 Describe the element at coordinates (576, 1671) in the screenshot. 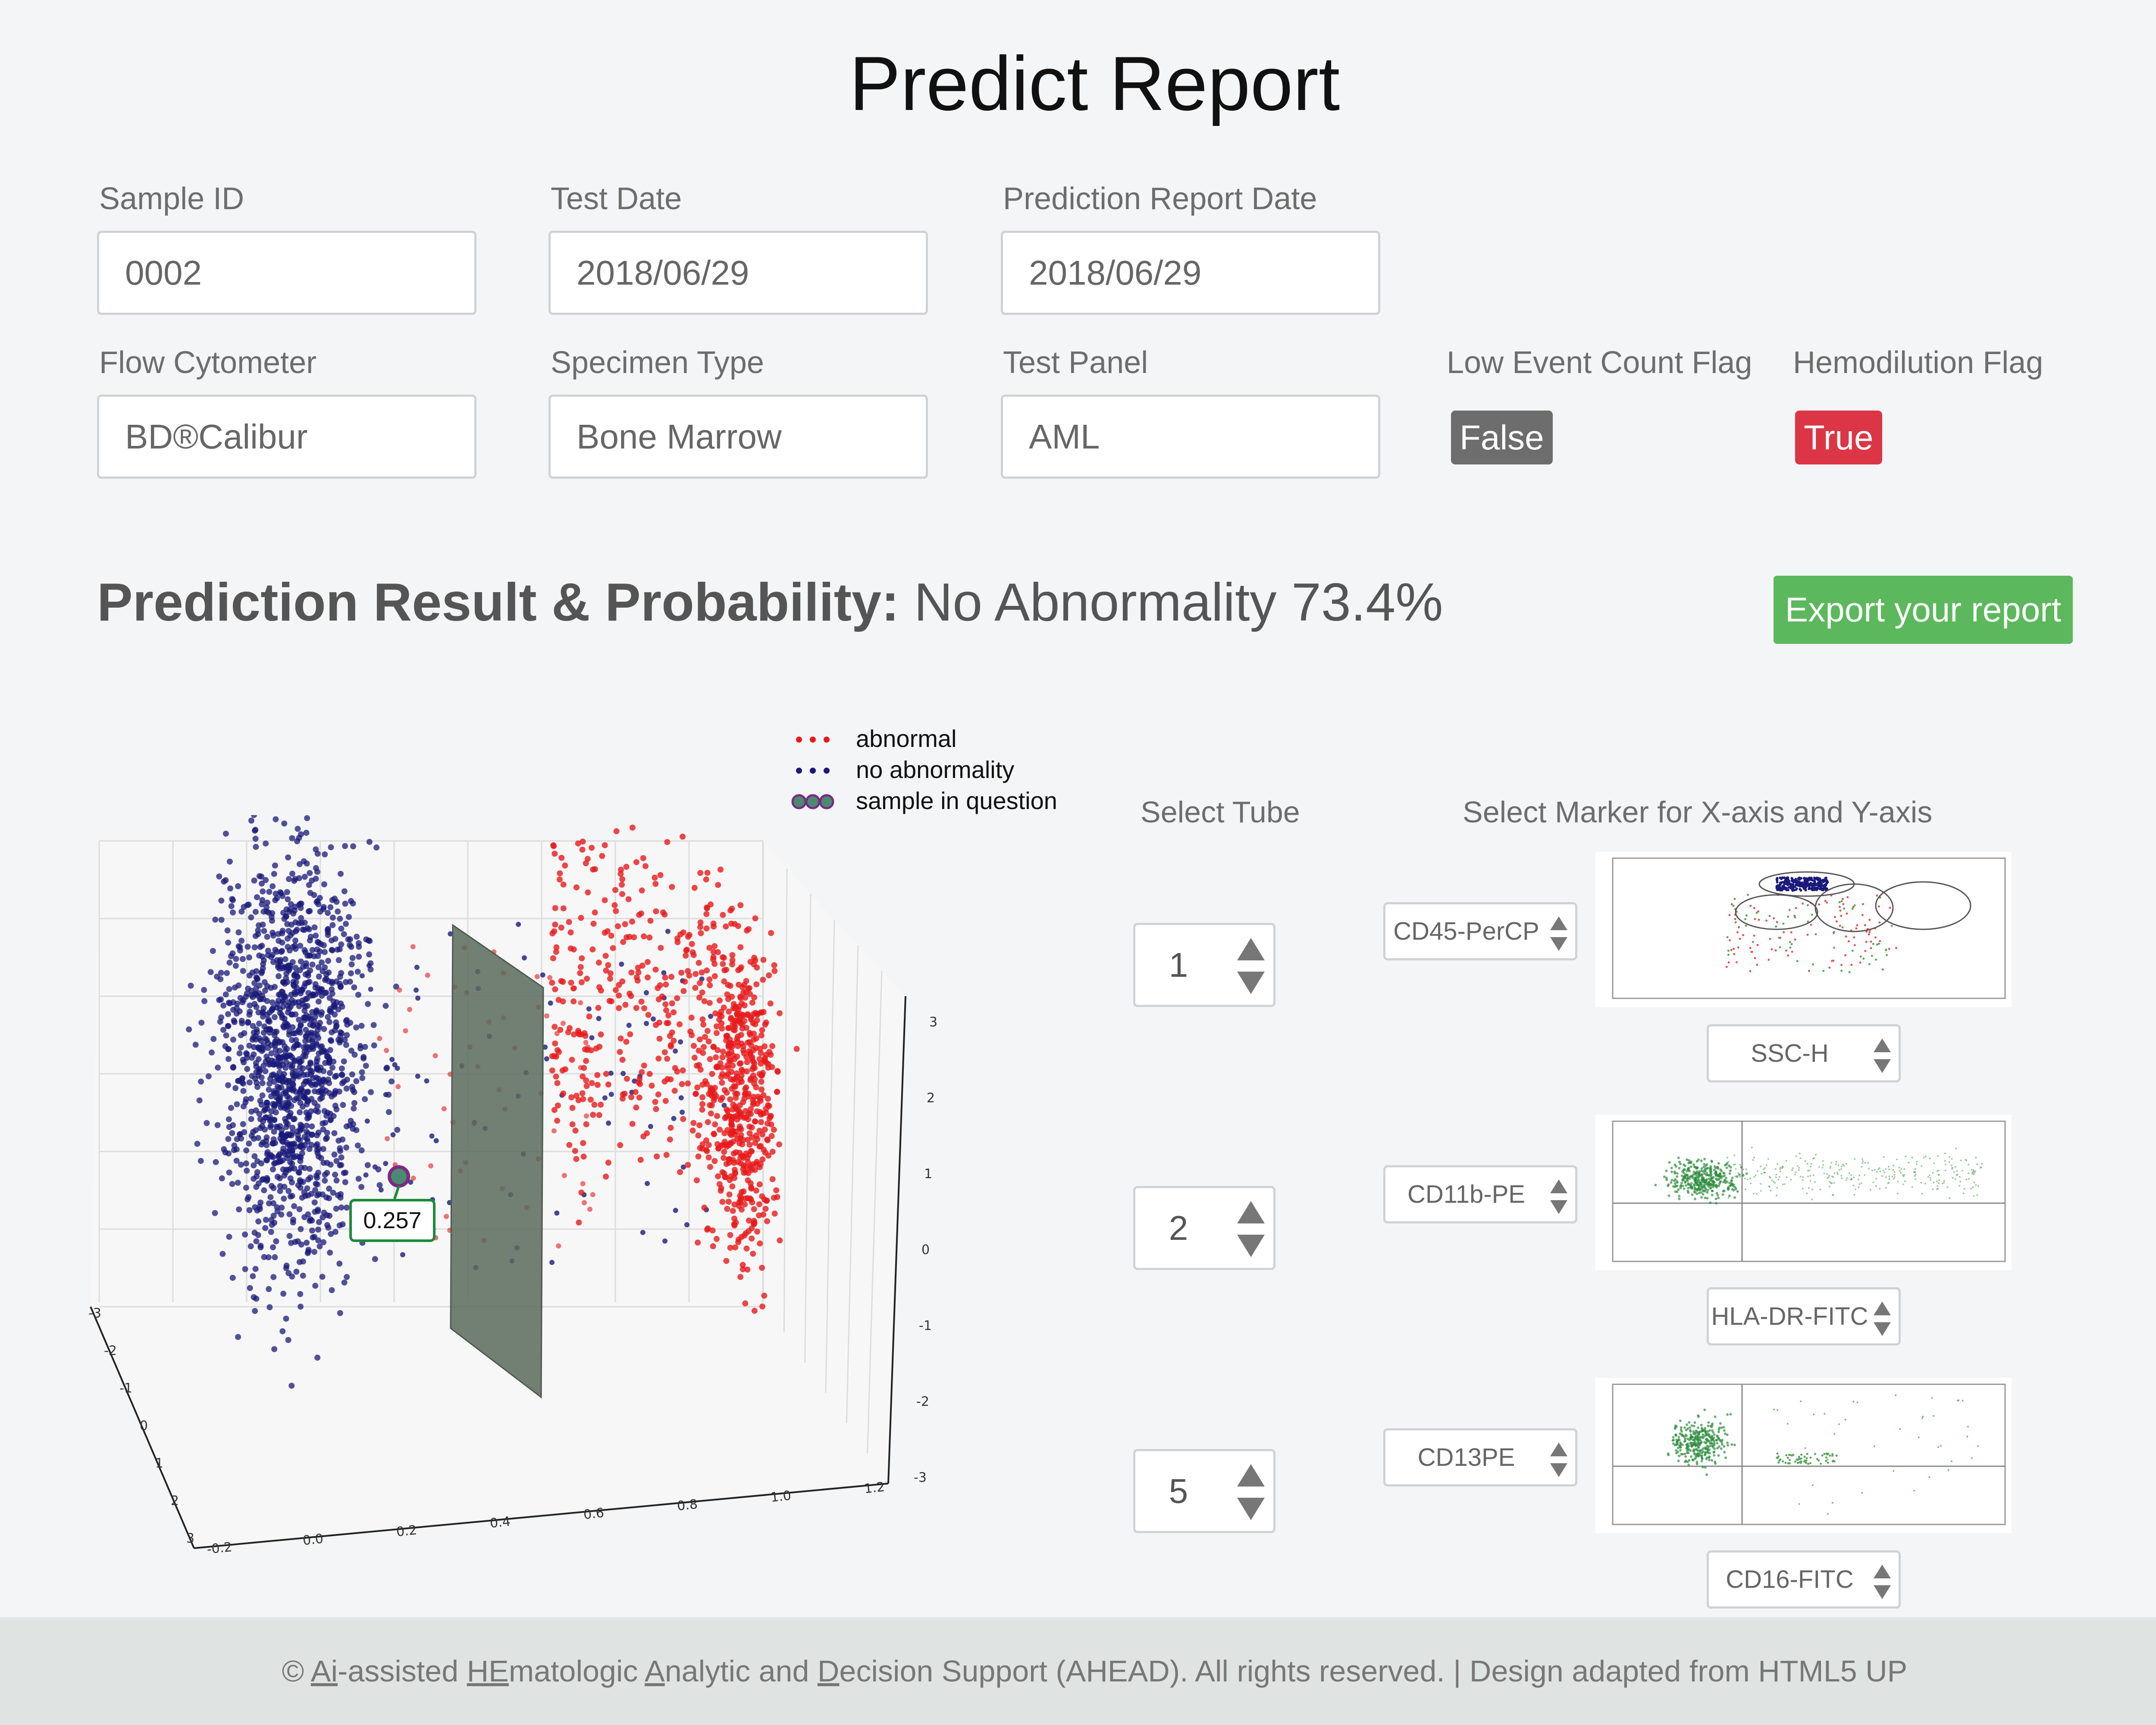

I see `footer-part: matologic` at that location.